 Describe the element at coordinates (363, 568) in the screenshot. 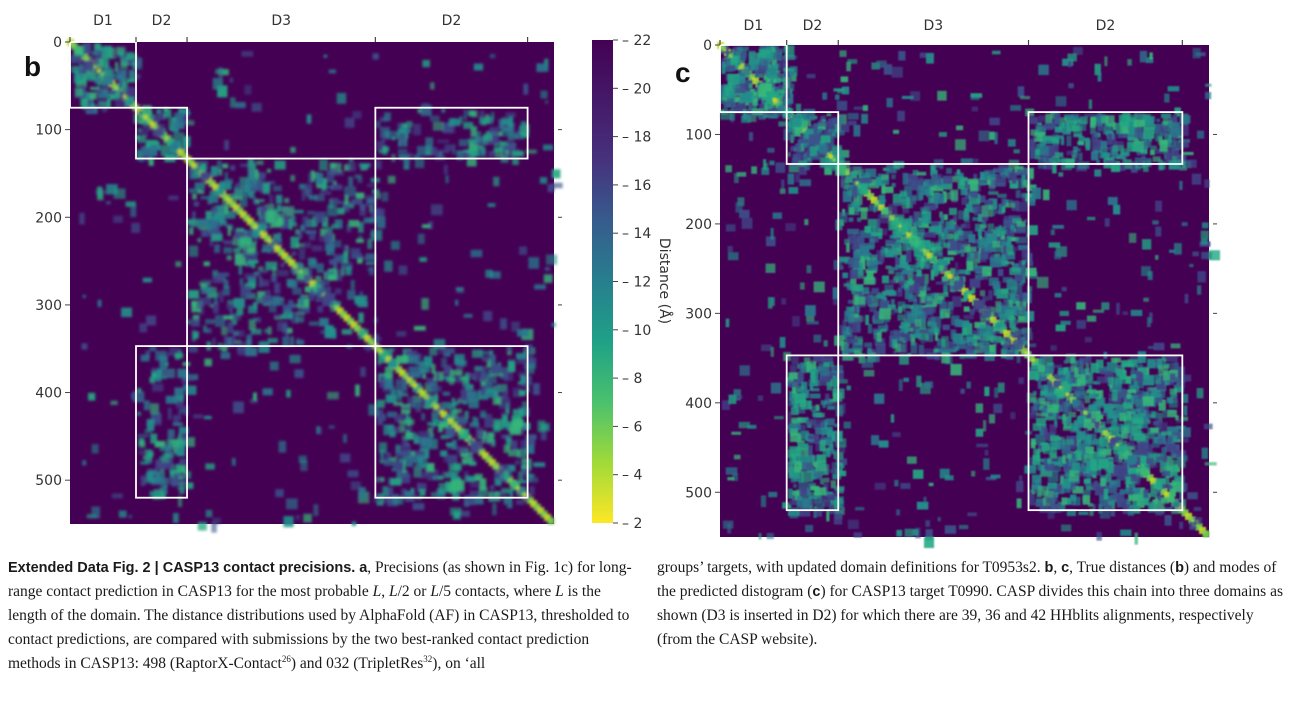

I see `caption-letter-a: a` at that location.